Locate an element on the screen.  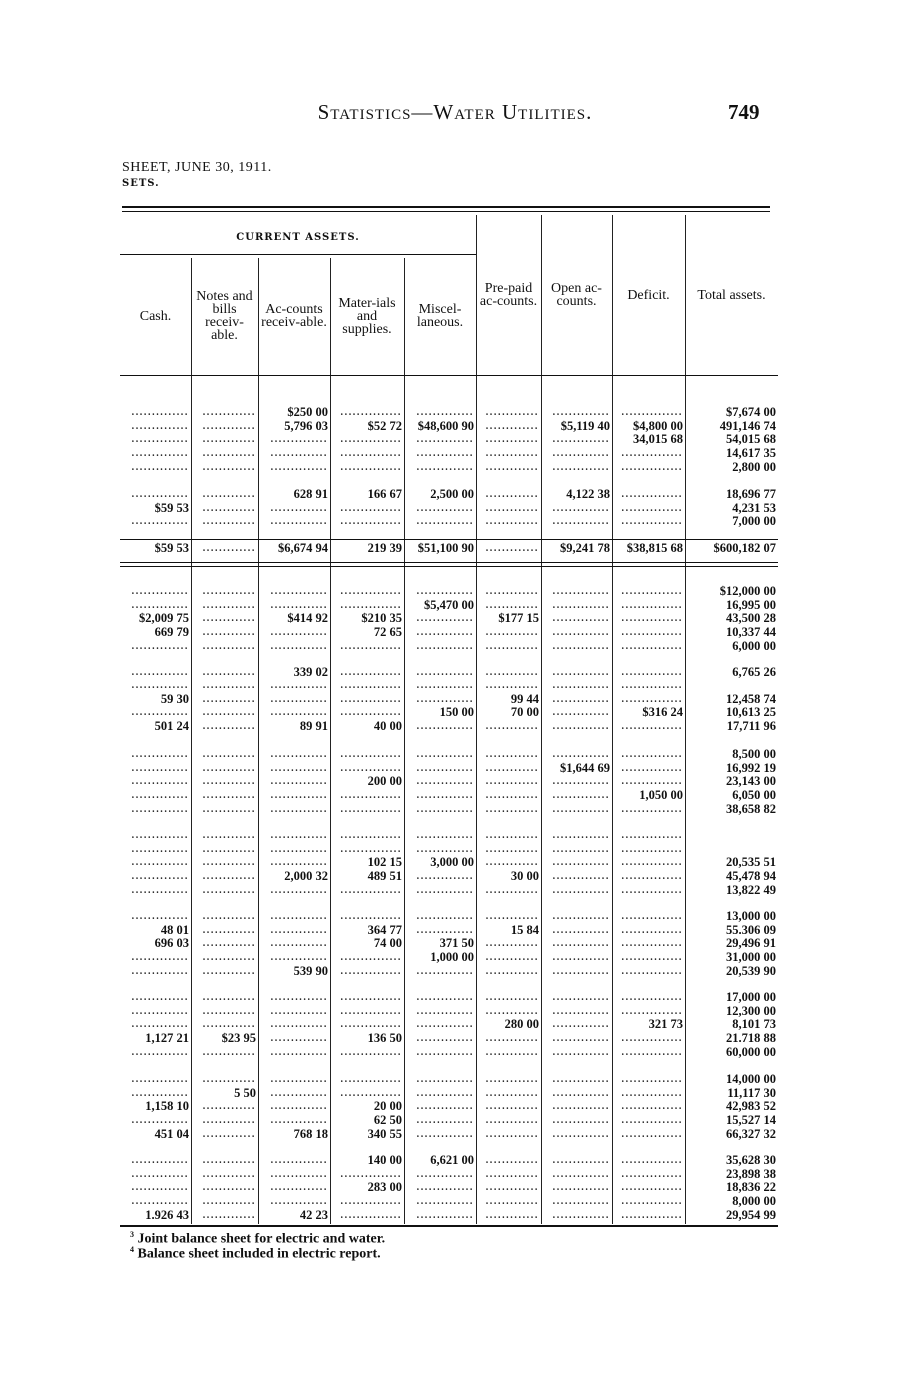
cell-miscellaneous: 1,000 00 is located at coordinates (452, 958).